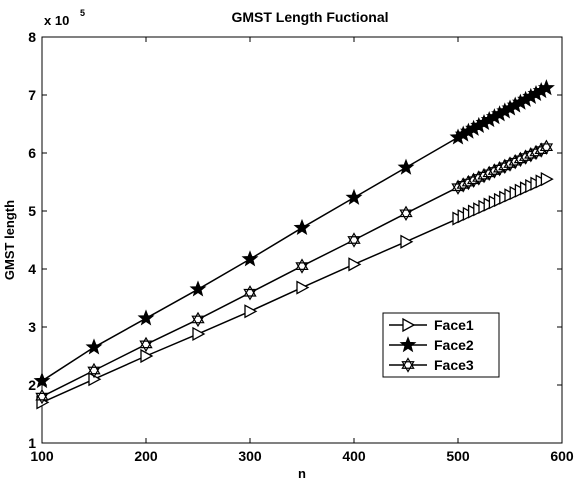  What do you see at coordinates (309, 17) in the screenshot?
I see `chart-title: GMST Length Fuctional` at bounding box center [309, 17].